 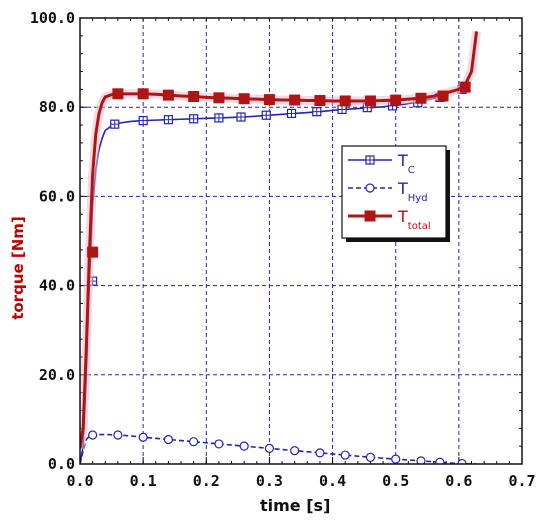 I want to click on legend-box, so click(x=394, y=192).